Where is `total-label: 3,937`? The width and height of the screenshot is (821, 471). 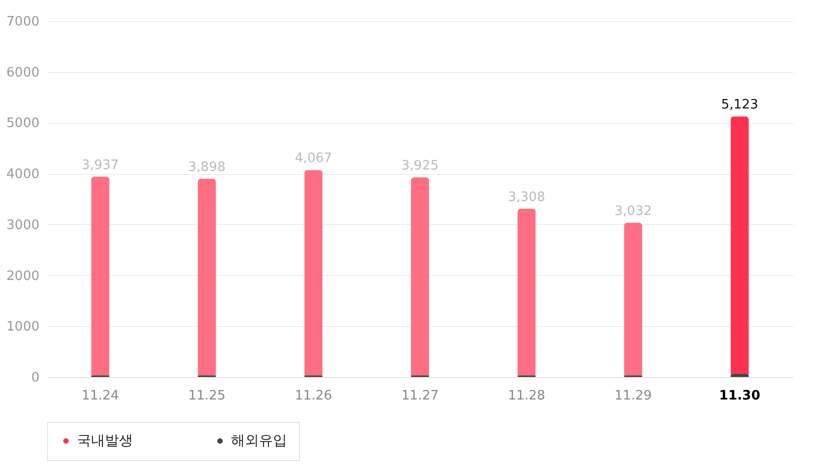
total-label: 3,937 is located at coordinates (100, 165).